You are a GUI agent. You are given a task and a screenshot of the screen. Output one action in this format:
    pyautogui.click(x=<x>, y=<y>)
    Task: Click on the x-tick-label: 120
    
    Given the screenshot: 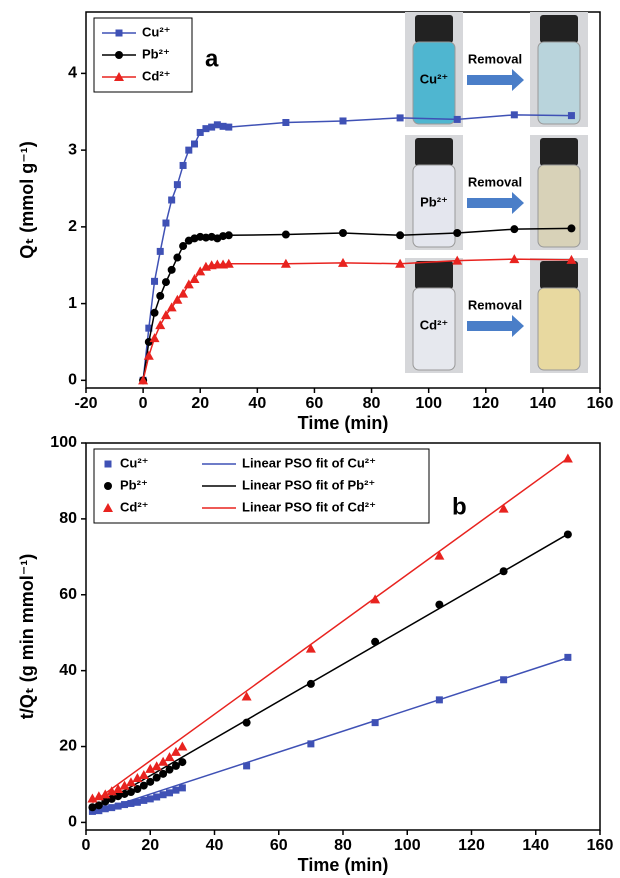 What is the action you would take?
    pyautogui.click(x=485, y=403)
    